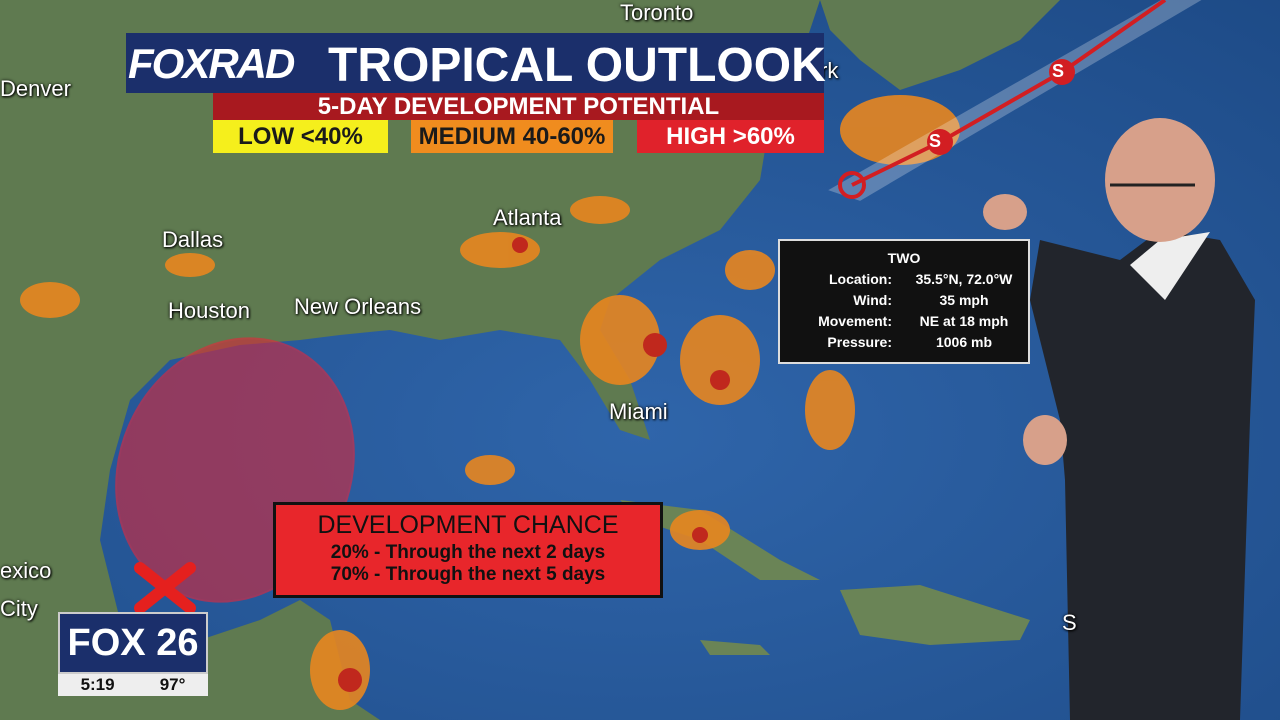  Describe the element at coordinates (172, 684) in the screenshot. I see `temperature: 97°` at that location.